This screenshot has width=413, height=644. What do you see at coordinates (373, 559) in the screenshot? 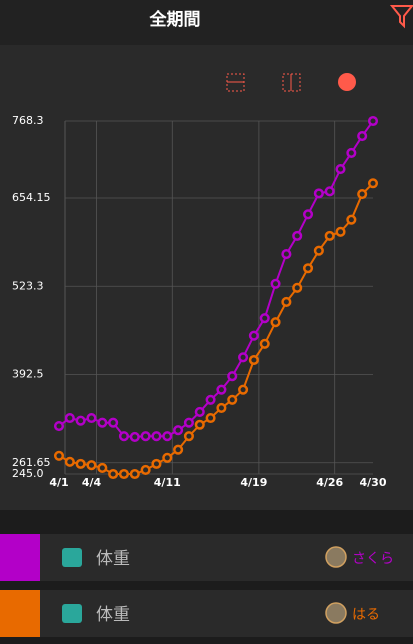
I see `legend-name: さくら` at bounding box center [373, 559].